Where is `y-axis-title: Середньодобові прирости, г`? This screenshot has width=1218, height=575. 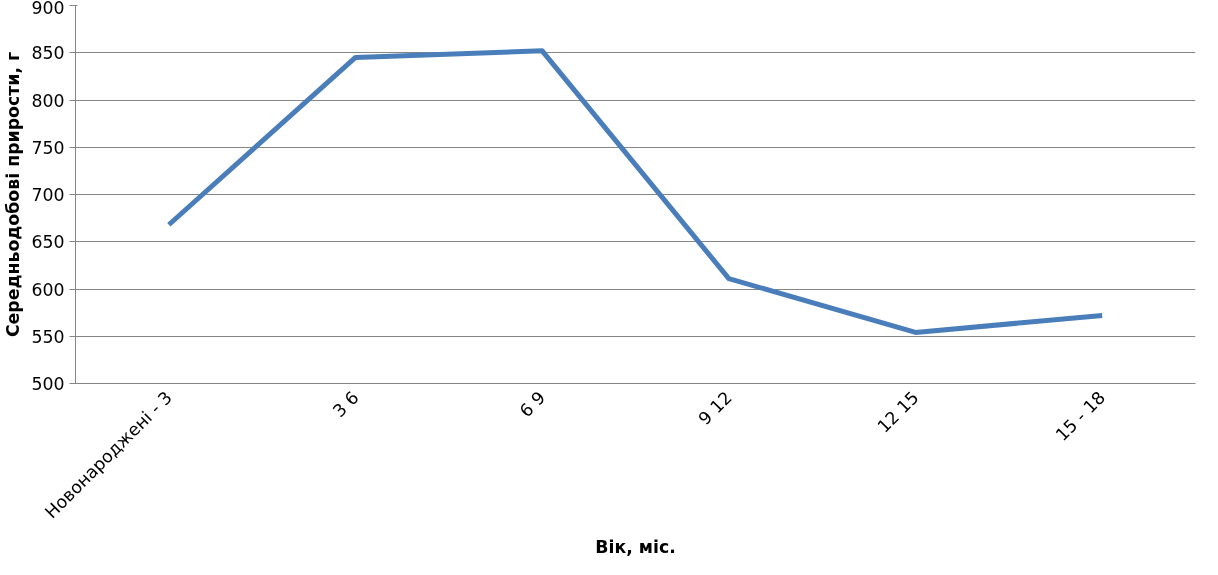 y-axis-title: Середньодобові прирости, г is located at coordinates (13, 194).